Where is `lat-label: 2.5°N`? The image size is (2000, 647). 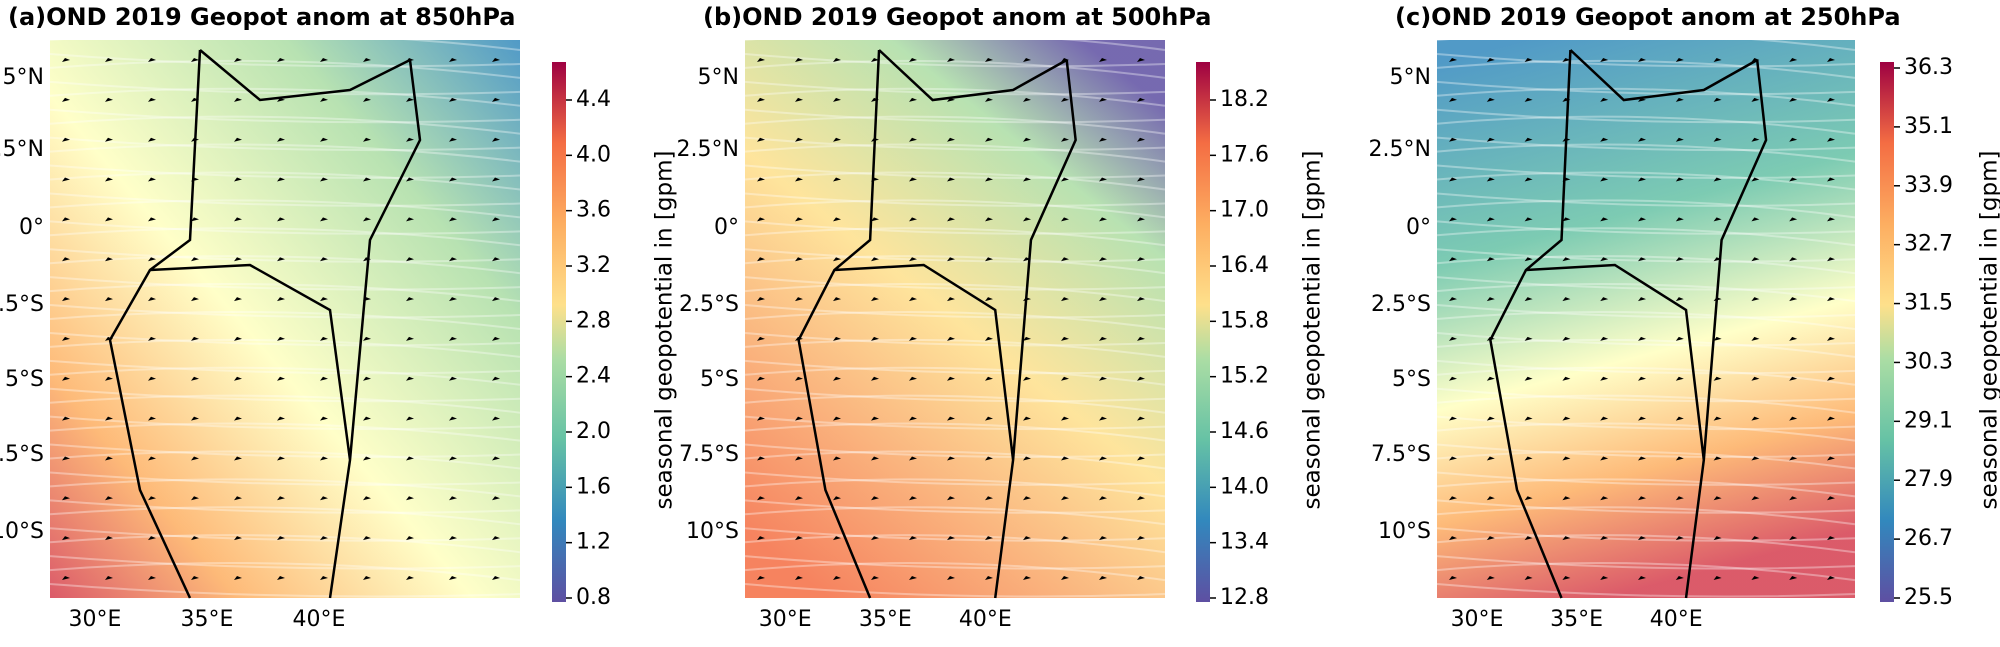 lat-label: 2.5°N is located at coordinates (1400, 149).